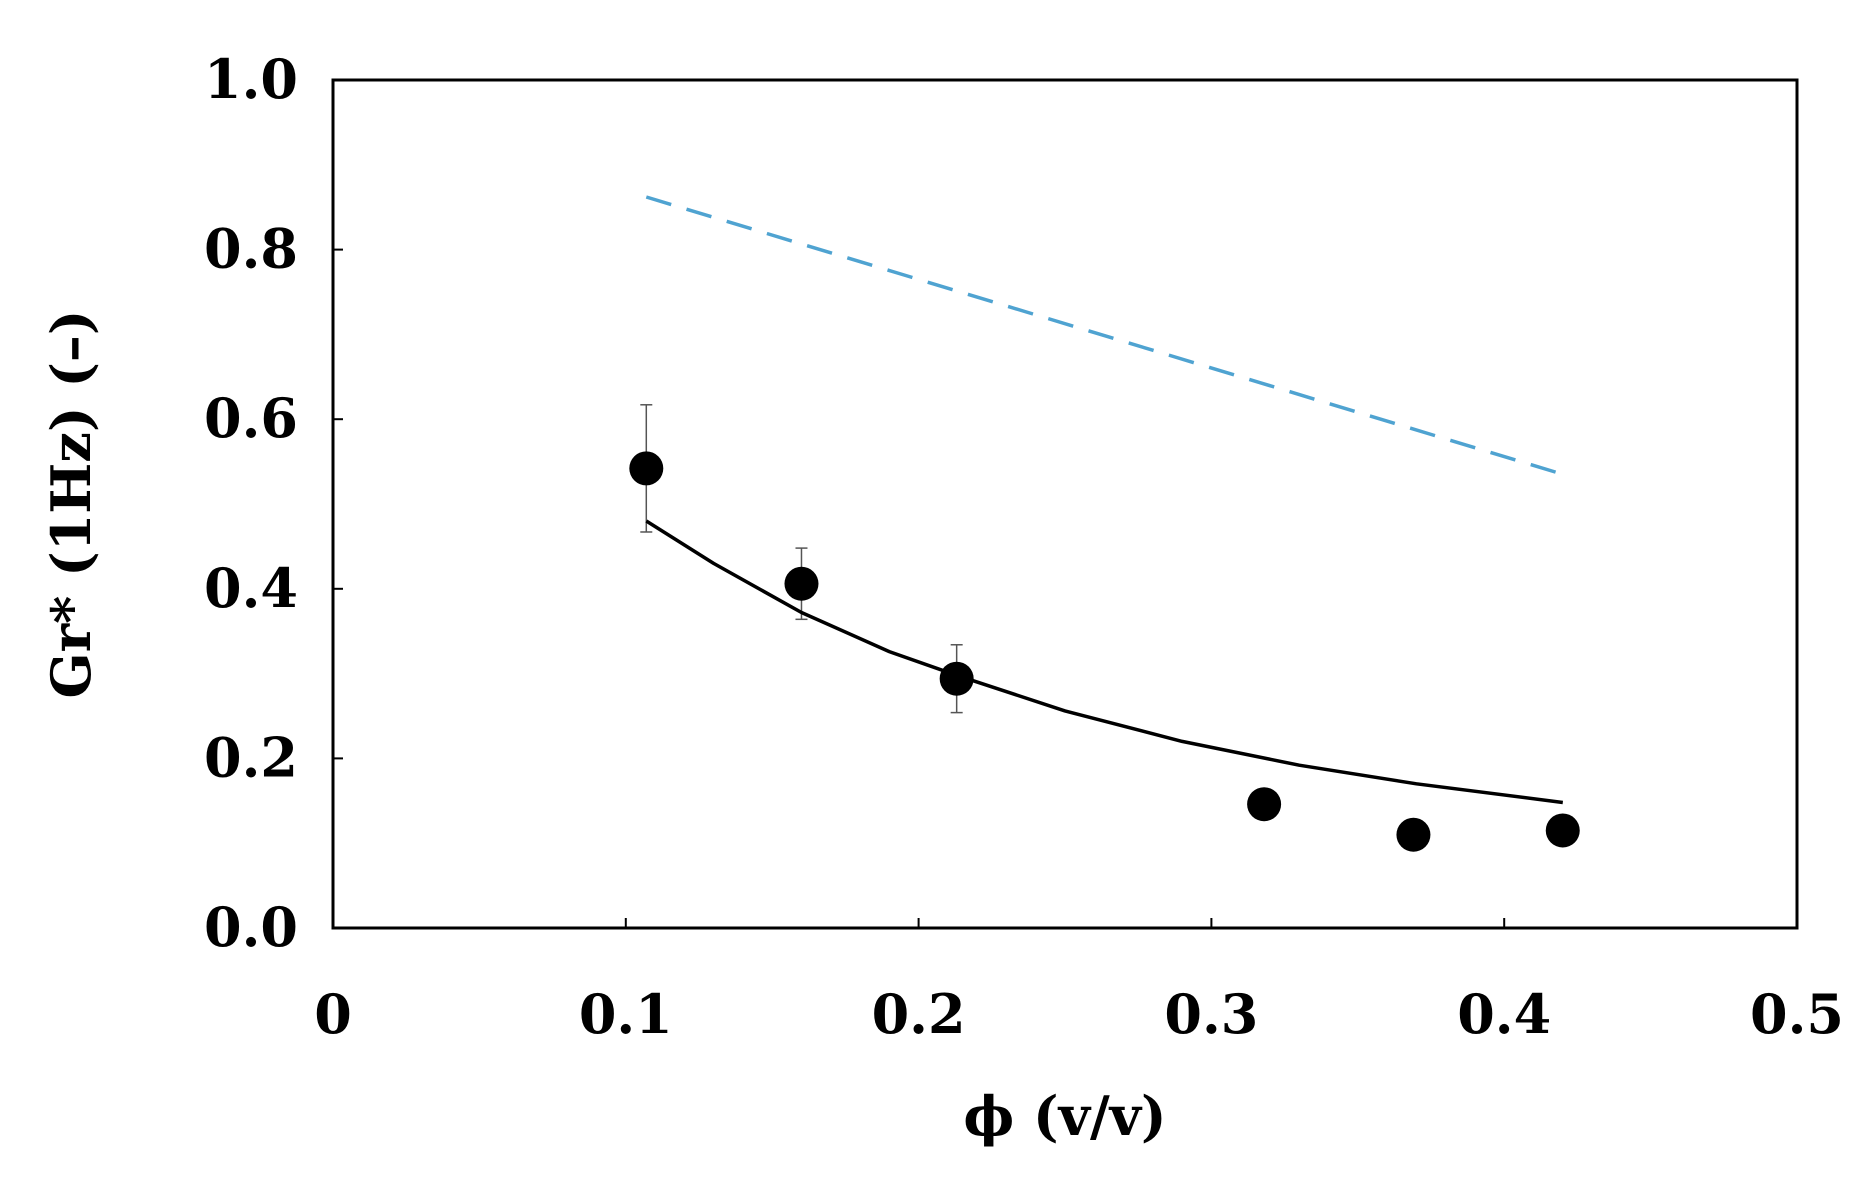  What do you see at coordinates (251, 249) in the screenshot?
I see `y-tick-label: 0.8` at bounding box center [251, 249].